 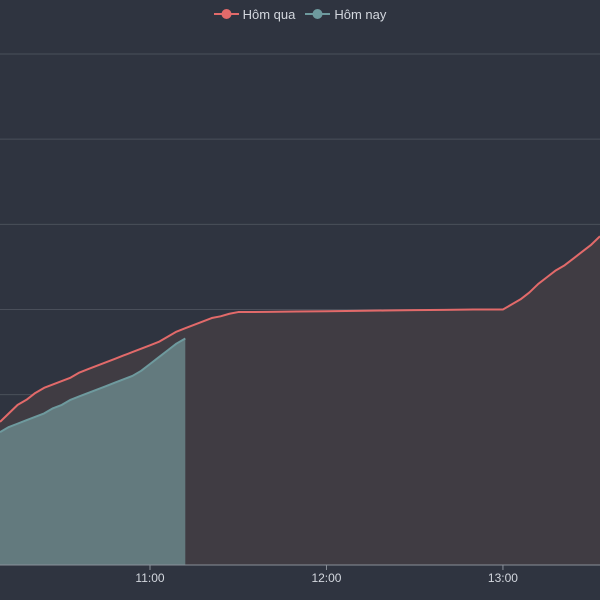 What do you see at coordinates (93, 385) in the screenshot?
I see `series-line-hom-nay` at bounding box center [93, 385].